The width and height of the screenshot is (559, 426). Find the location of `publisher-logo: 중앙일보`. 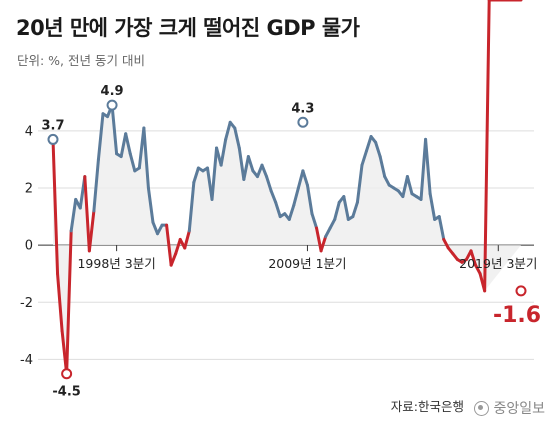

publisher-logo: 중앙일보 is located at coordinates (509, 408).